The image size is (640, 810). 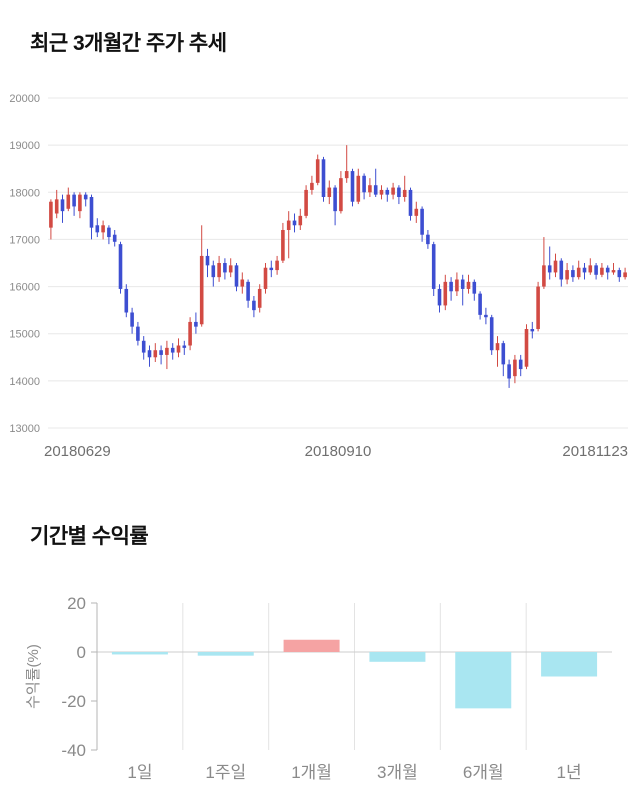 I want to click on y-tick-label: 13000, so click(x=24, y=429).